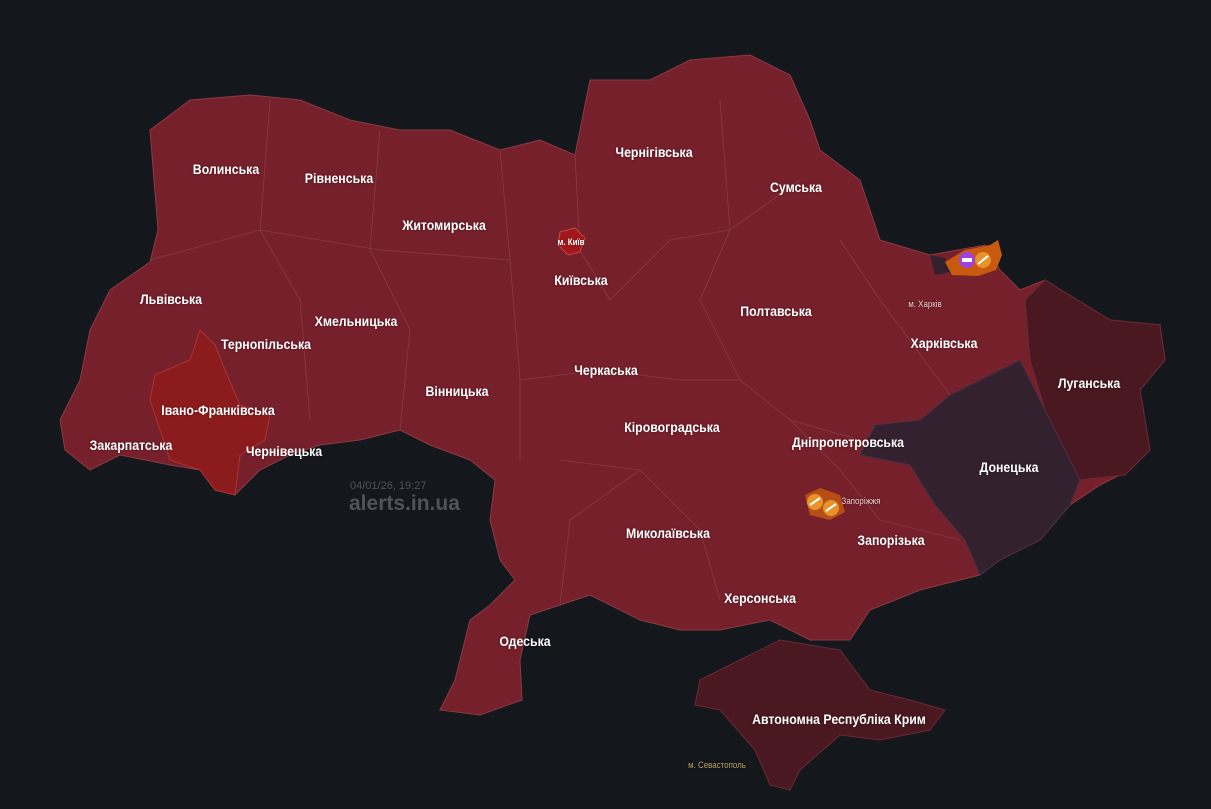  Describe the element at coordinates (672, 427) in the screenshot. I see `label-kirovohrad: Кіровоградська` at that location.